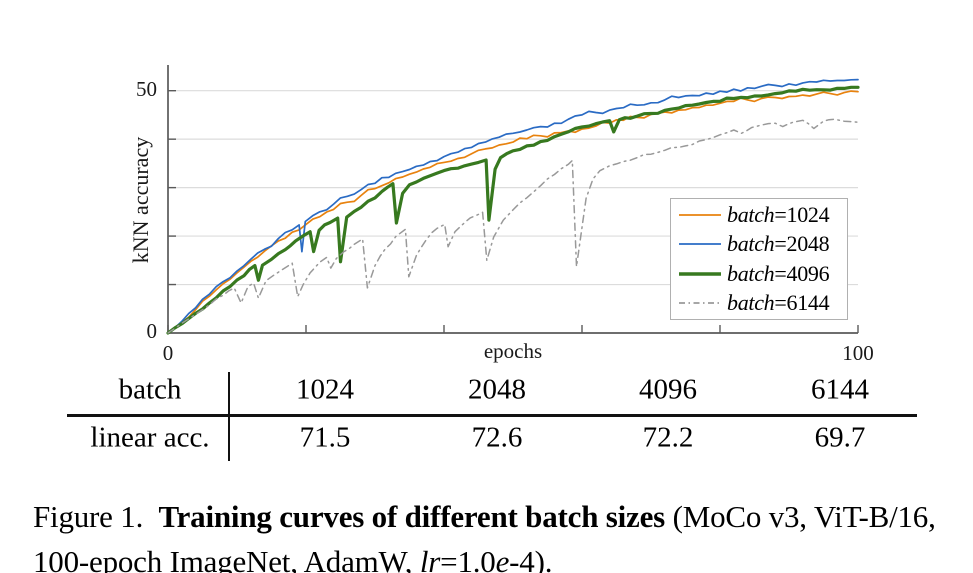 Image resolution: width=973 pixels, height=573 pixels. I want to click on legend-row-batch-6144: batch=6144, so click(760, 303).